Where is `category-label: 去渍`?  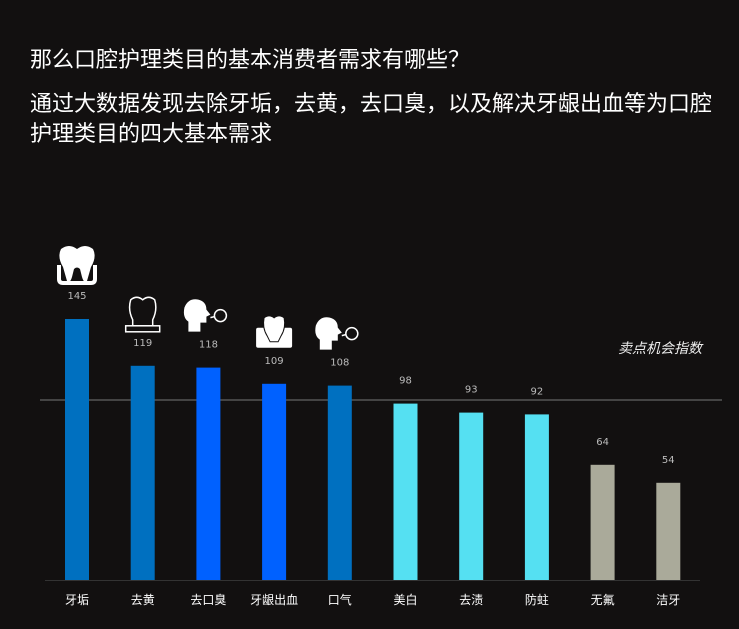 category-label: 去渍 is located at coordinates (471, 600).